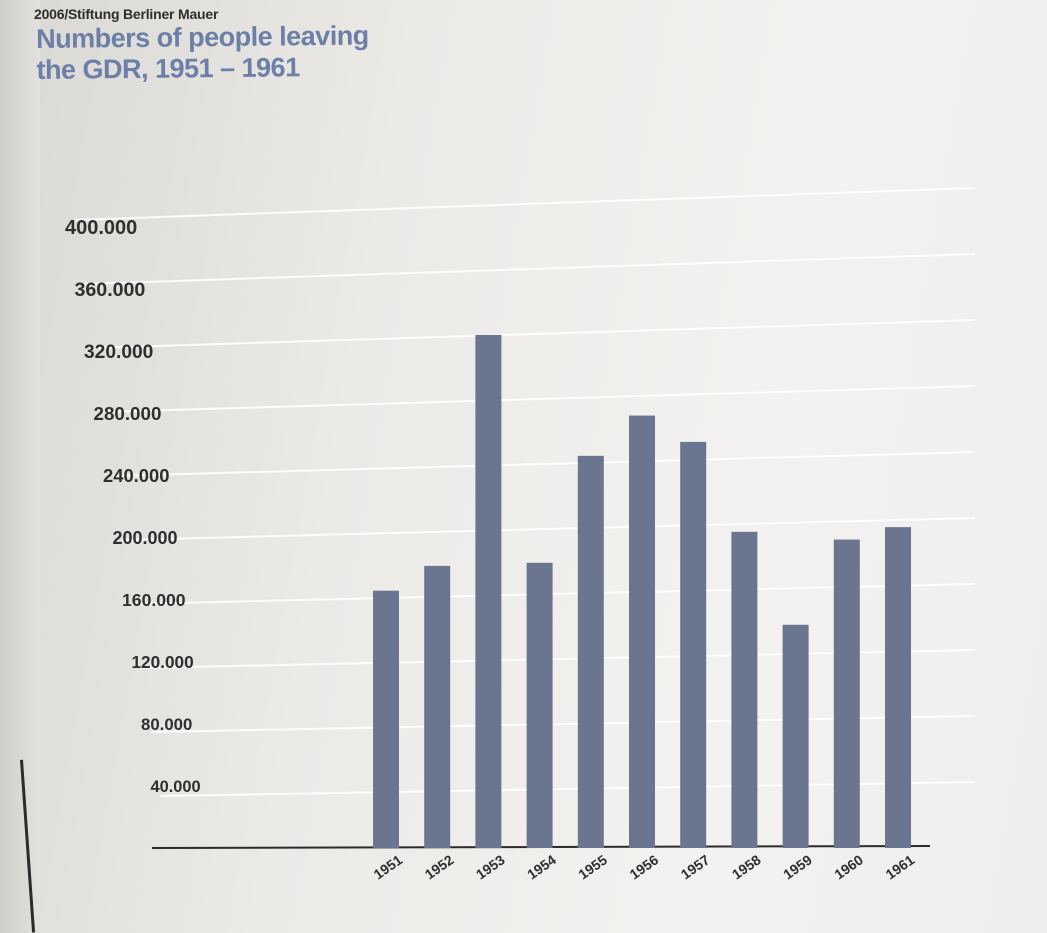 Image resolution: width=1047 pixels, height=933 pixels. What do you see at coordinates (20, 466) in the screenshot?
I see `panel-edge` at bounding box center [20, 466].